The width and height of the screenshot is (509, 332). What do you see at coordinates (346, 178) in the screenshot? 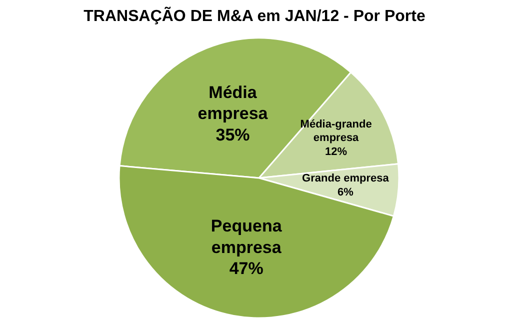
I see `slice-label: Grande empresa` at bounding box center [346, 178].